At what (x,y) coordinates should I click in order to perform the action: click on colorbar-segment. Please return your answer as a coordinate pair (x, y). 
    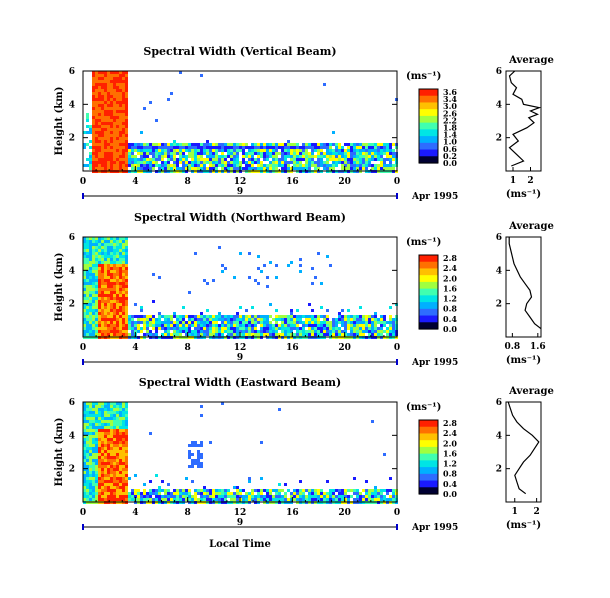
    Looking at the image, I should click on (428, 107).